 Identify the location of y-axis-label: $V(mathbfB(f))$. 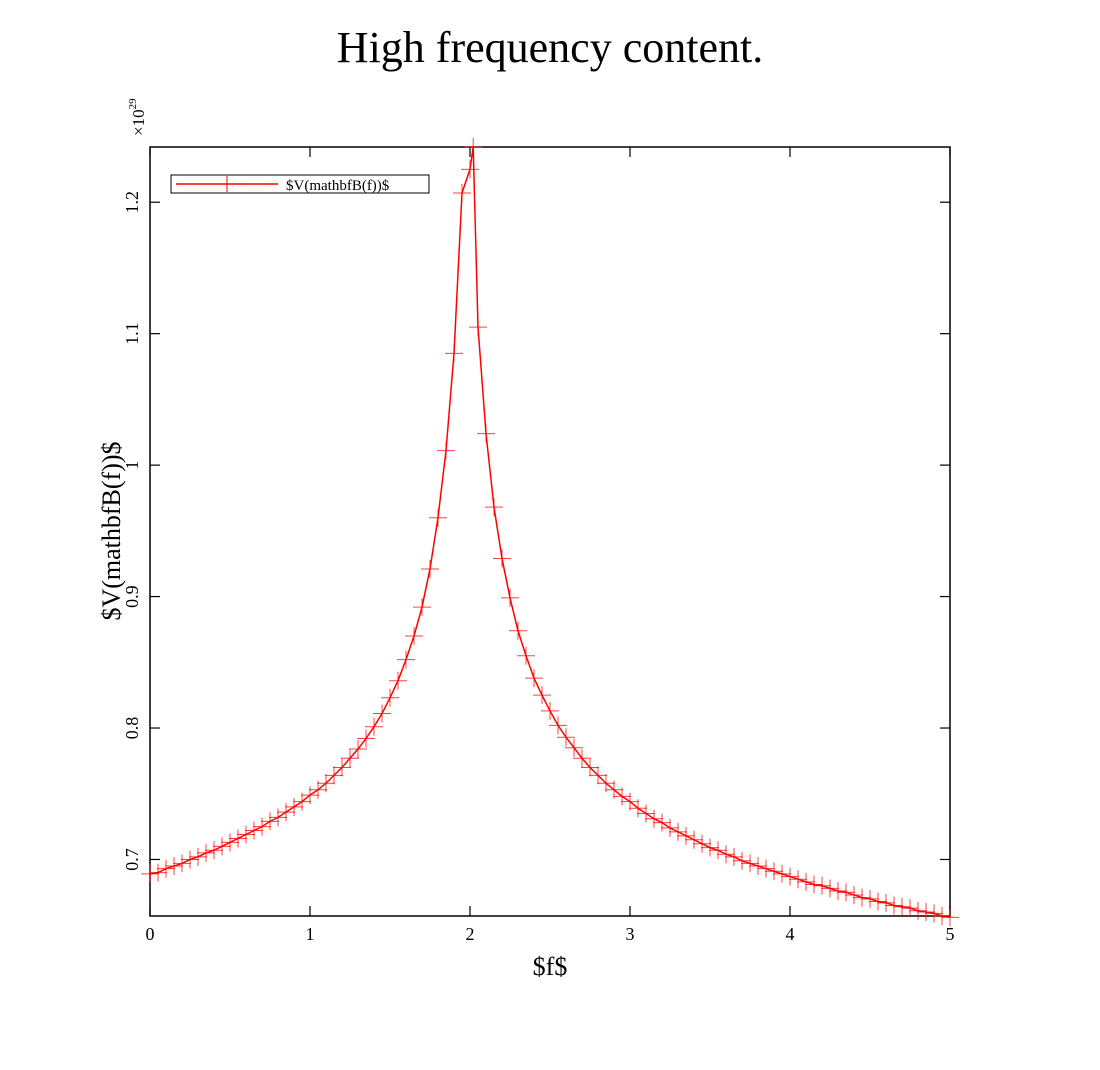
(111, 530).